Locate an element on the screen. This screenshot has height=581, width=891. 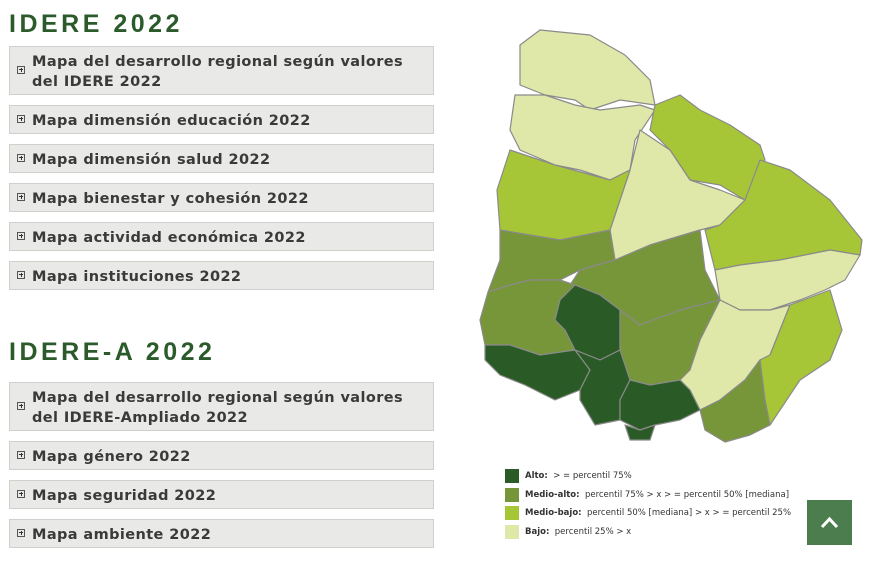
accordion-item: Mapa ambiente 2022 is located at coordinates (221, 533).